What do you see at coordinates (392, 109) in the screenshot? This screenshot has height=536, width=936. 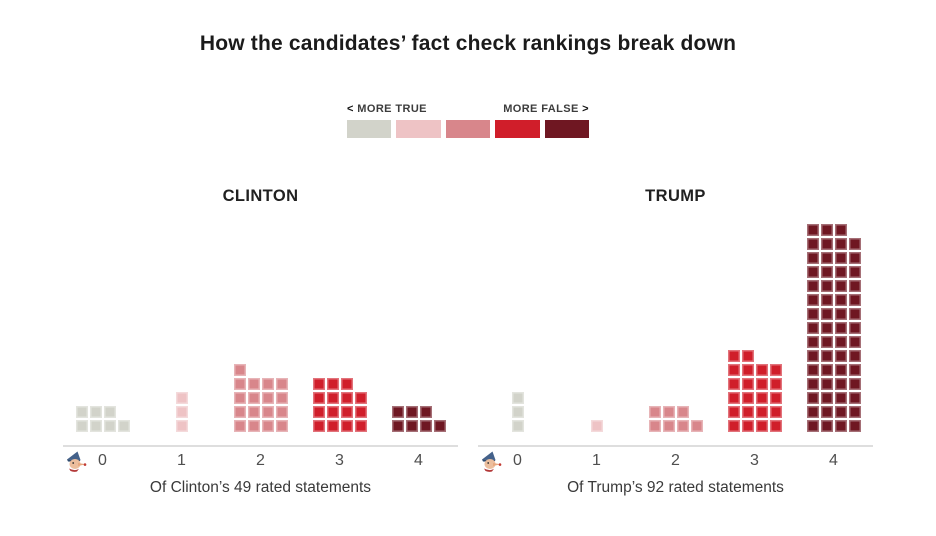 I see `more-true-text: MORE TRUE` at bounding box center [392, 109].